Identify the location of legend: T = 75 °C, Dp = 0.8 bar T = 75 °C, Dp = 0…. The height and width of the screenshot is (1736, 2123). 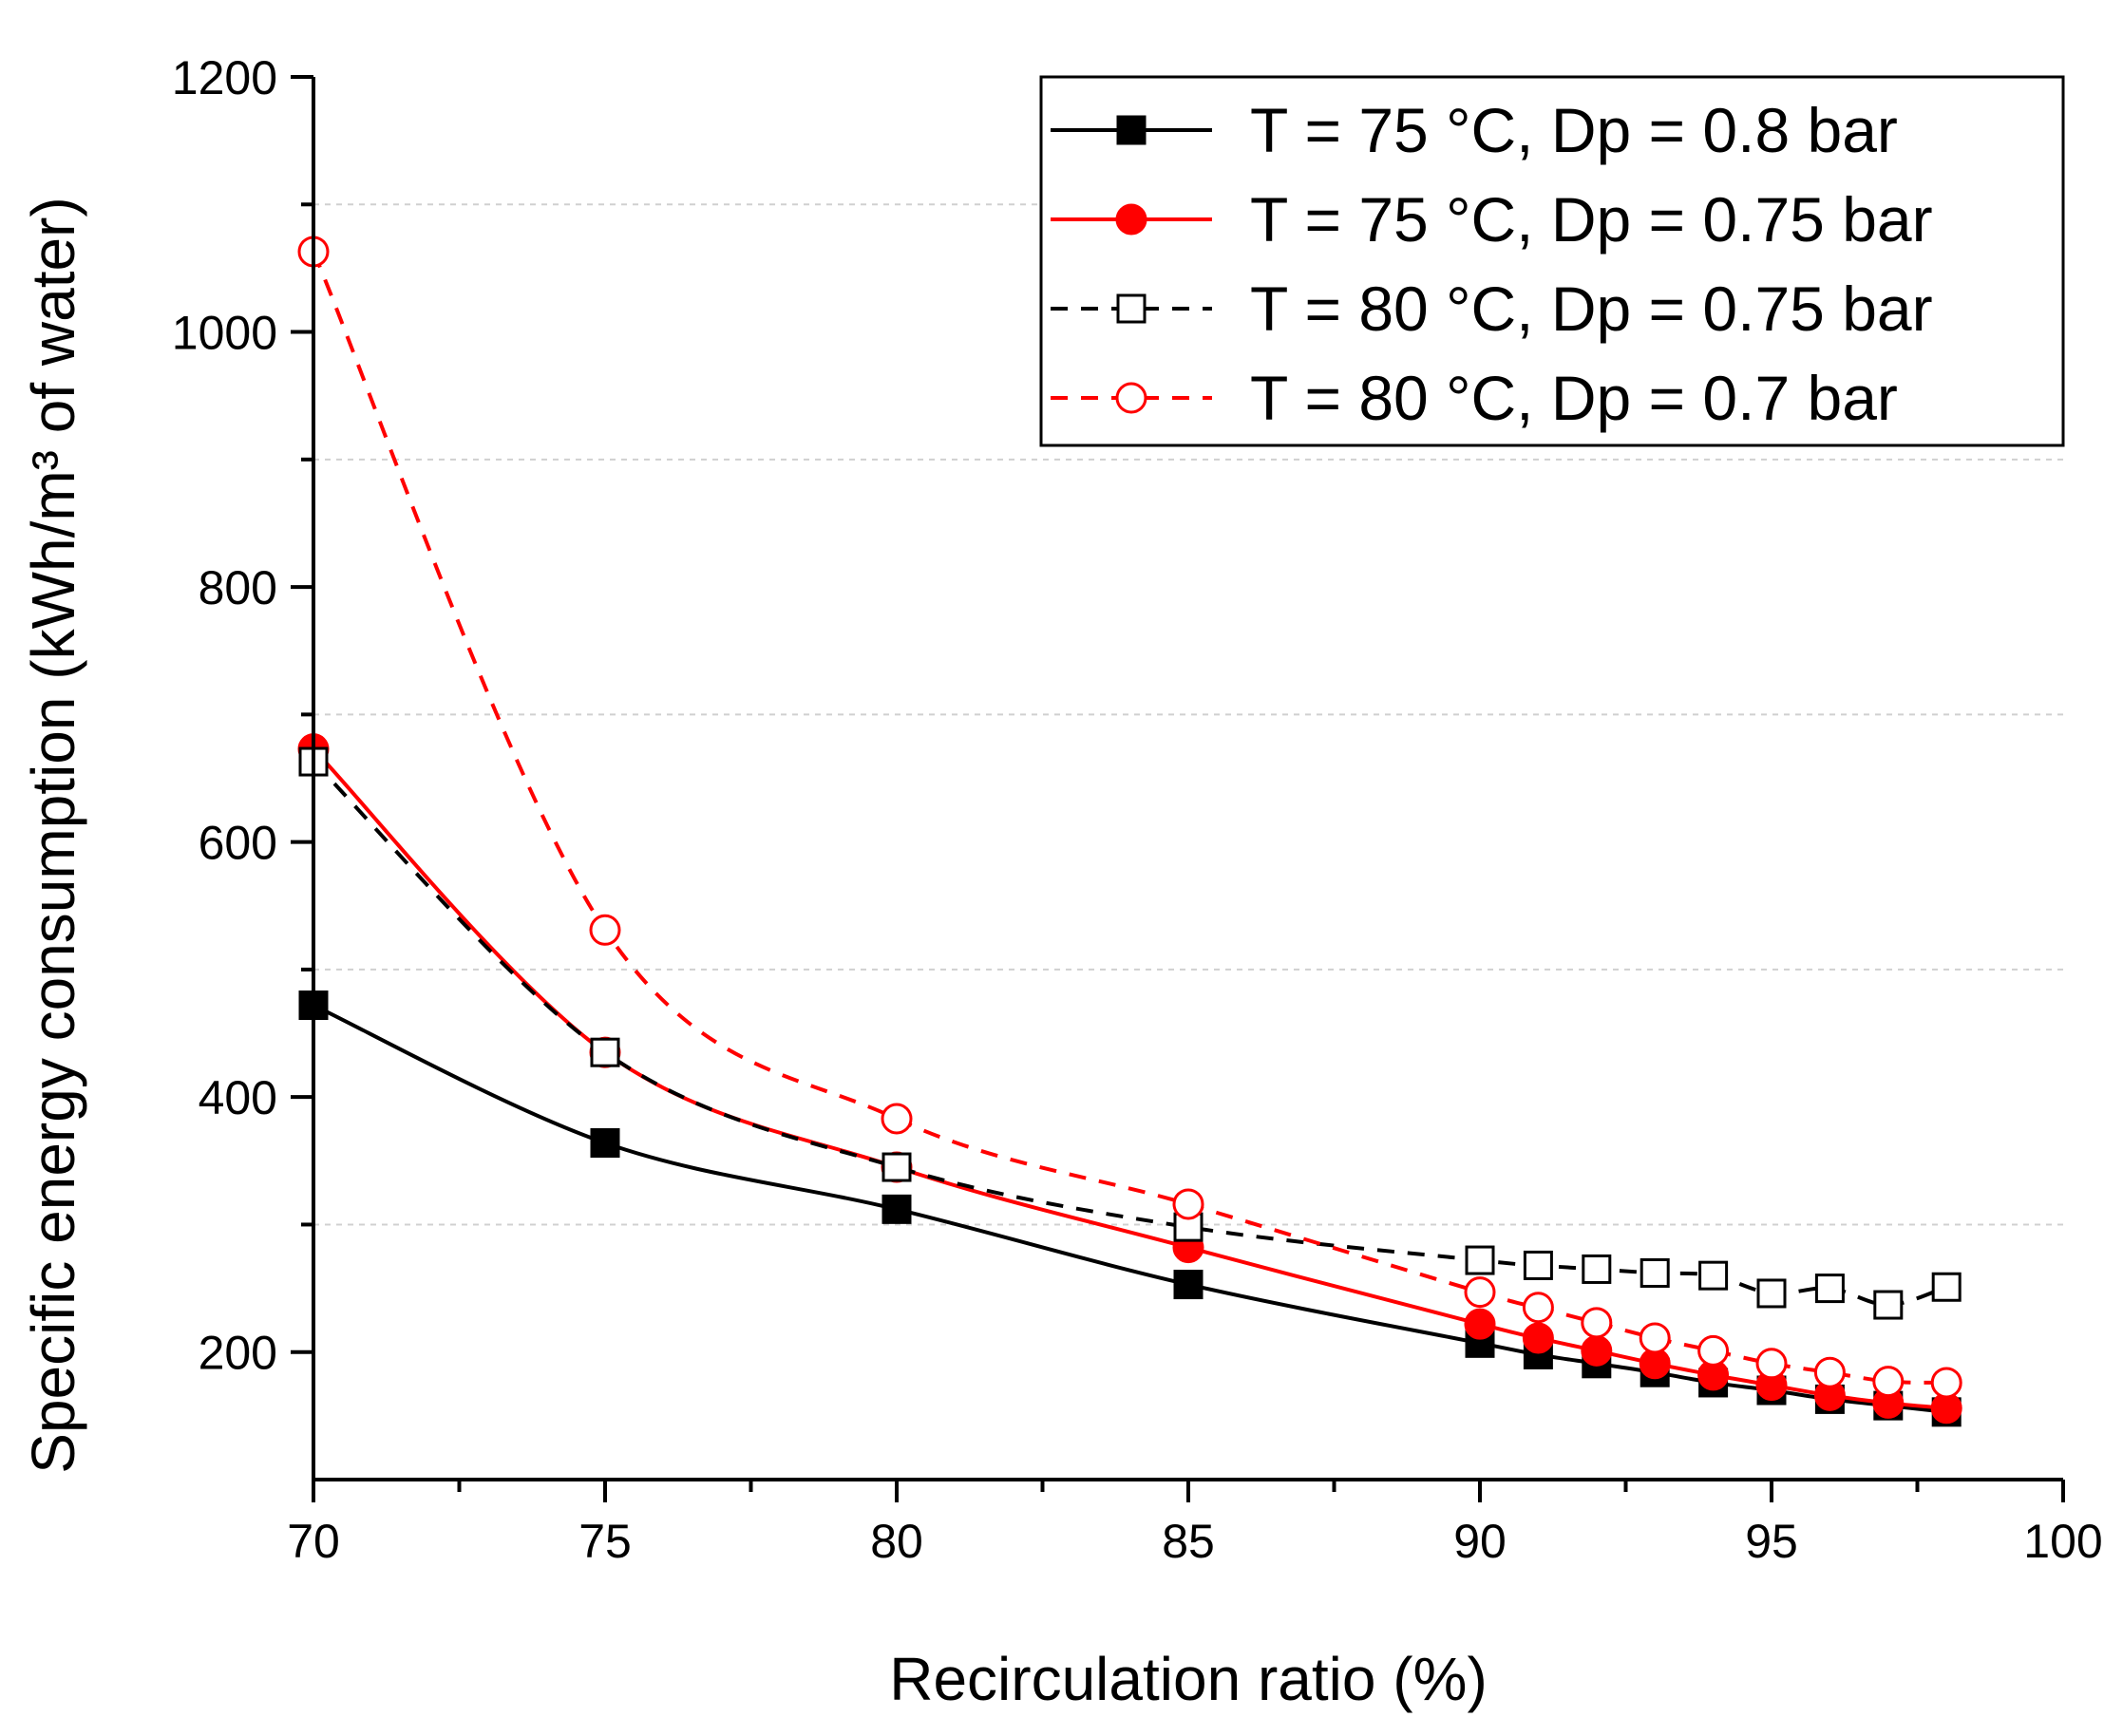
(1552, 261).